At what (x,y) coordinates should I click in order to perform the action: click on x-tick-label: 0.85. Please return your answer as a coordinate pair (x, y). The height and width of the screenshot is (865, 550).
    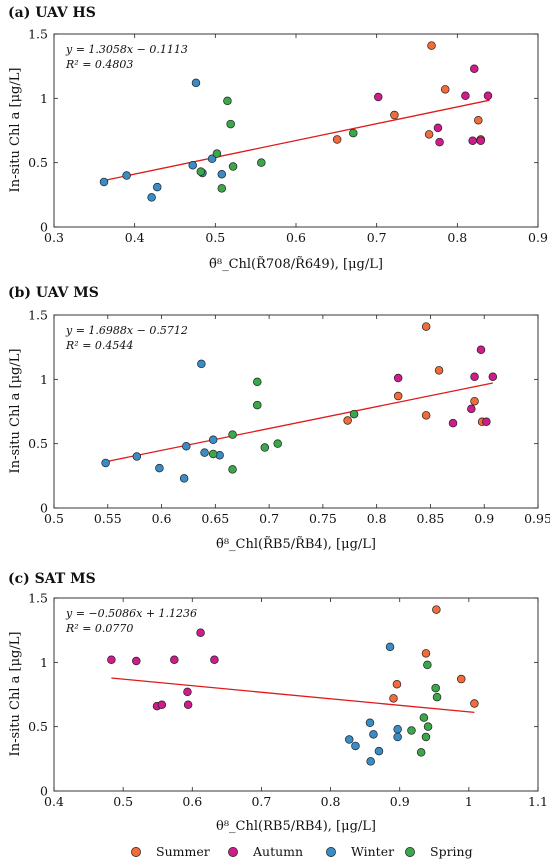
    Looking at the image, I should click on (431, 518).